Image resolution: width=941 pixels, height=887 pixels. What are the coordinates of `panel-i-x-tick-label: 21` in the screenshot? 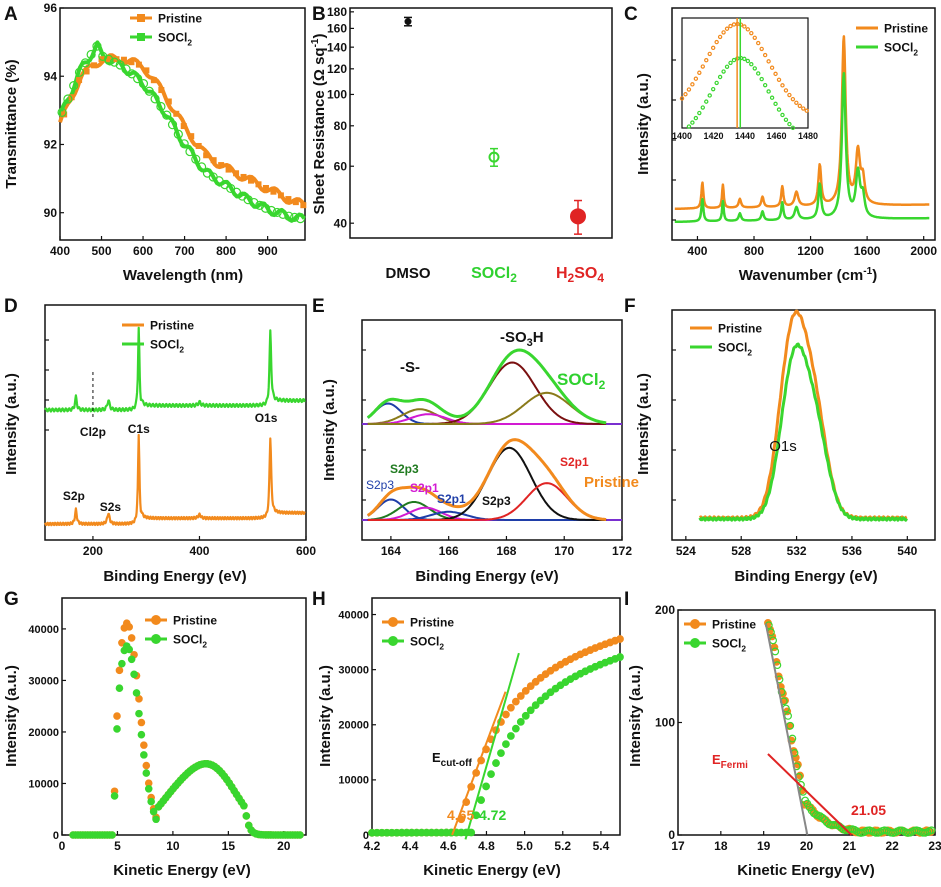 It's located at (850, 846).